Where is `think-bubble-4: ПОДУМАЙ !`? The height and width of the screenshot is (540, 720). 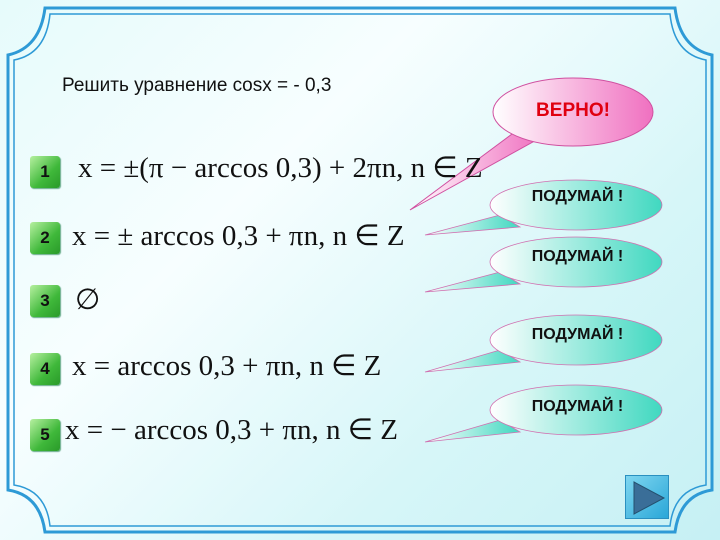
think-bubble-4: ПОДУМАЙ ! is located at coordinates (577, 334).